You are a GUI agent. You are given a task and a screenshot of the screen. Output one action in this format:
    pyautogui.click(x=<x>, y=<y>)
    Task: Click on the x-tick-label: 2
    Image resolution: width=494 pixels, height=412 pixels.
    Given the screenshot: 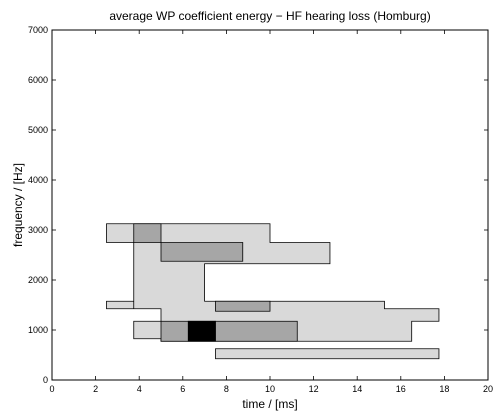 What is the action you would take?
    pyautogui.click(x=95, y=389)
    